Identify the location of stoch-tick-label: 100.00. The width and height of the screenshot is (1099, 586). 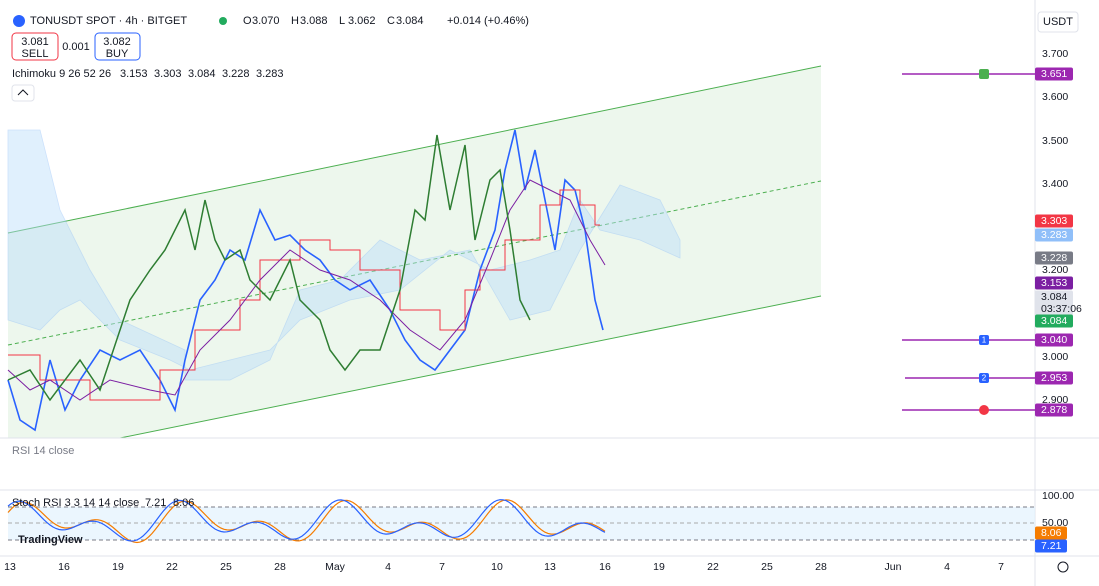
(1058, 496).